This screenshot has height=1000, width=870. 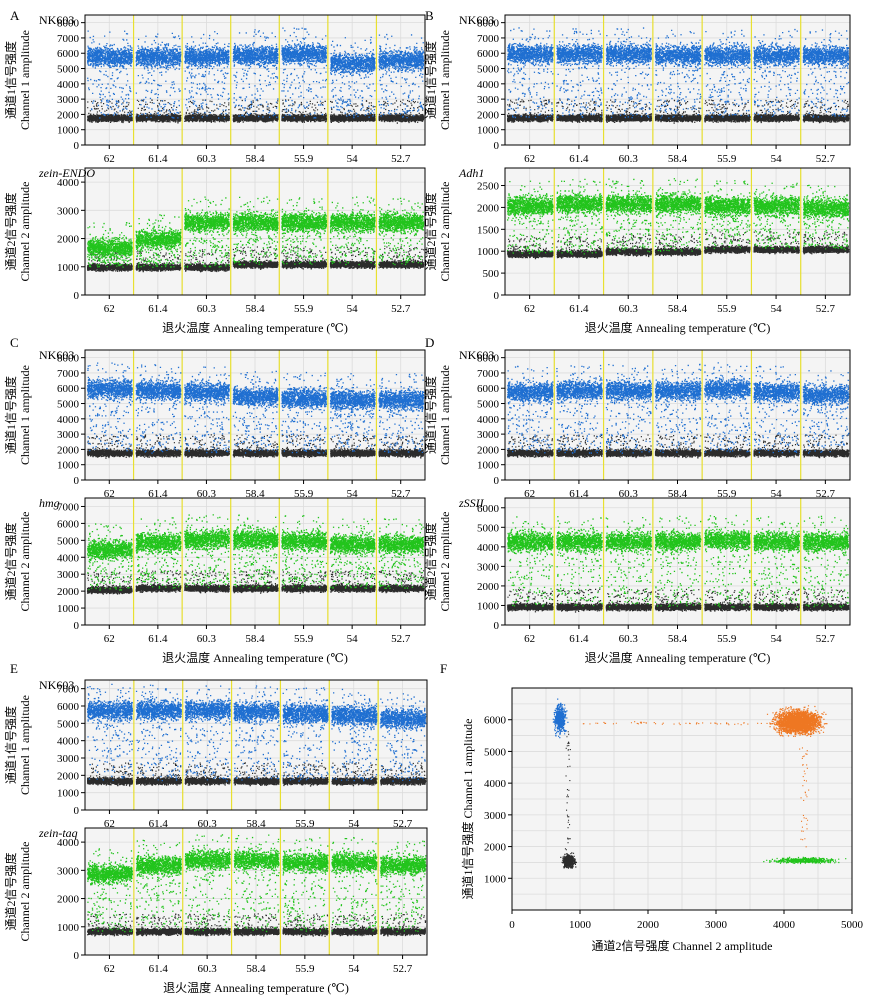 I want to click on x-tick-label: 2000, so click(x=648, y=925).